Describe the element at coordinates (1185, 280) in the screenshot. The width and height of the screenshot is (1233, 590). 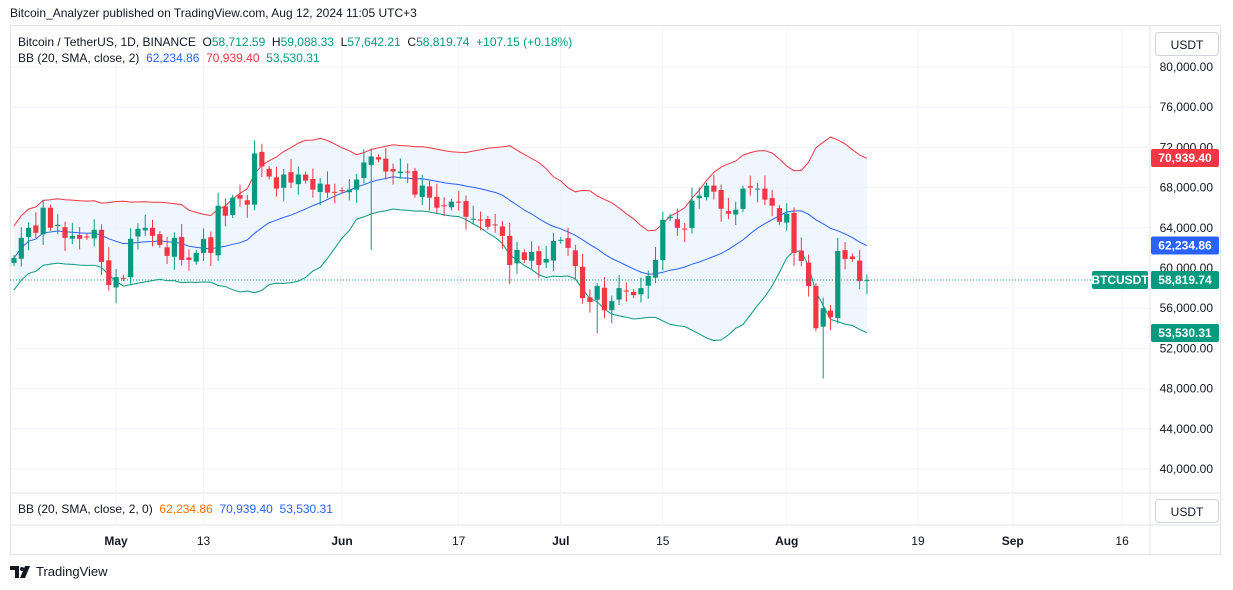
I see `last-price-label: 58,819.74` at that location.